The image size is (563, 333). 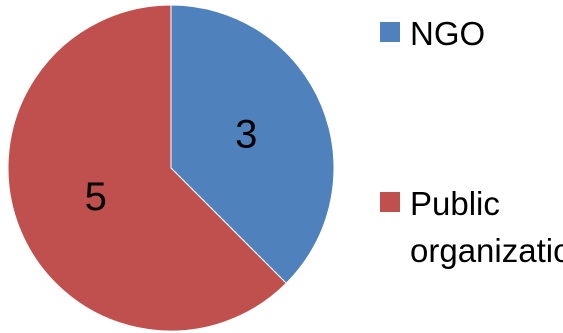 I want to click on legend-label-public-organization: Public organization, so click(x=486, y=227).